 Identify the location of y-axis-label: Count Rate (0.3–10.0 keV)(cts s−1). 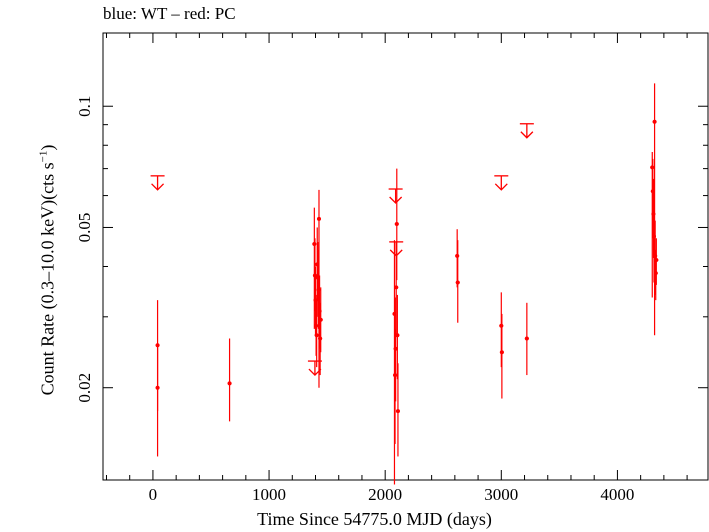
(48, 270).